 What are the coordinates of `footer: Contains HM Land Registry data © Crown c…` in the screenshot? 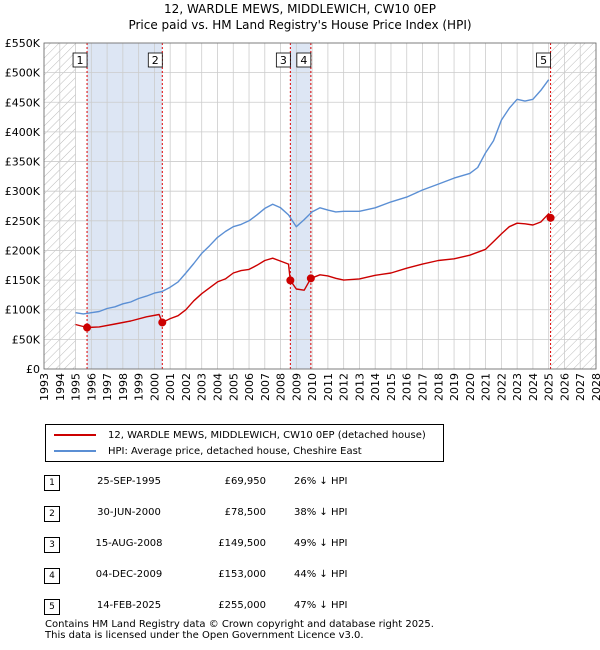 It's located at (239, 630).